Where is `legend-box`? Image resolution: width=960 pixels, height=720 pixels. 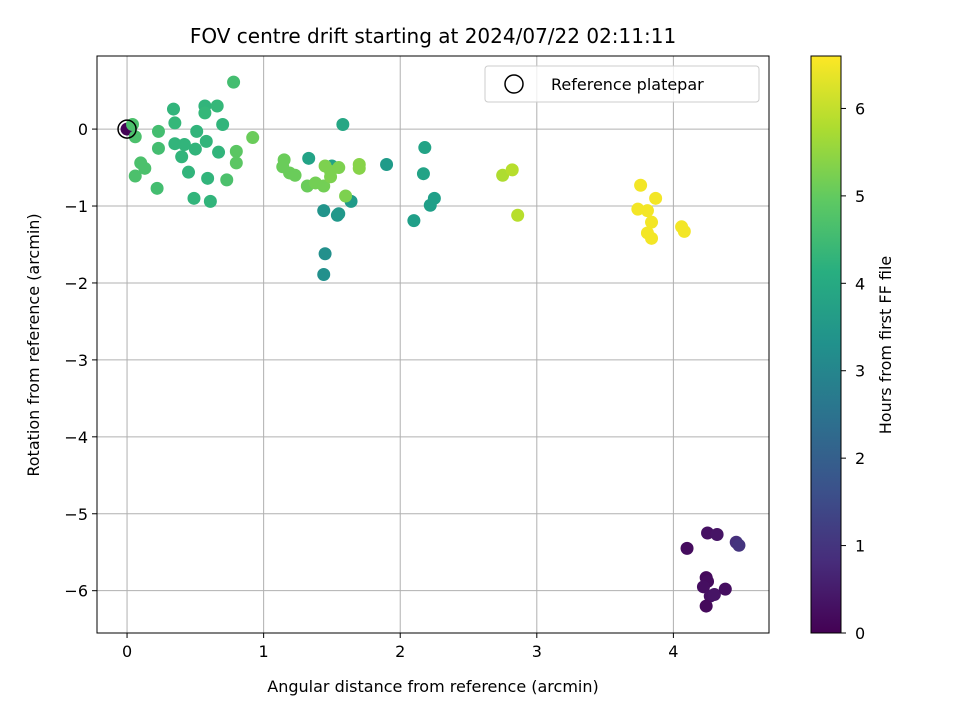
legend-box is located at coordinates (622, 84).